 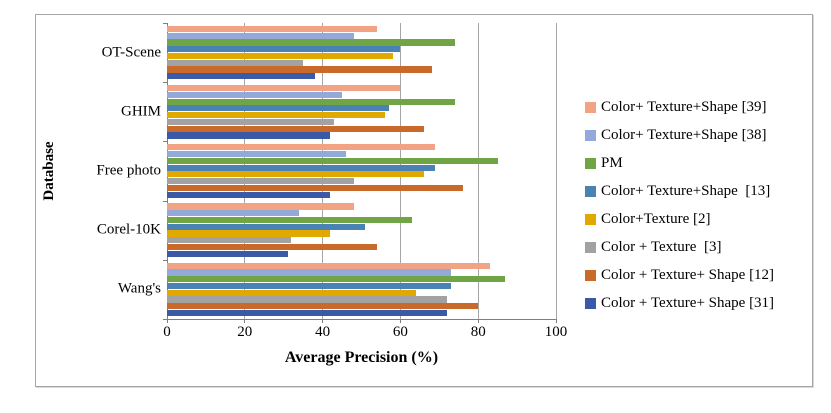 I want to click on legend-label: Color+Texture [2], so click(x=656, y=218).